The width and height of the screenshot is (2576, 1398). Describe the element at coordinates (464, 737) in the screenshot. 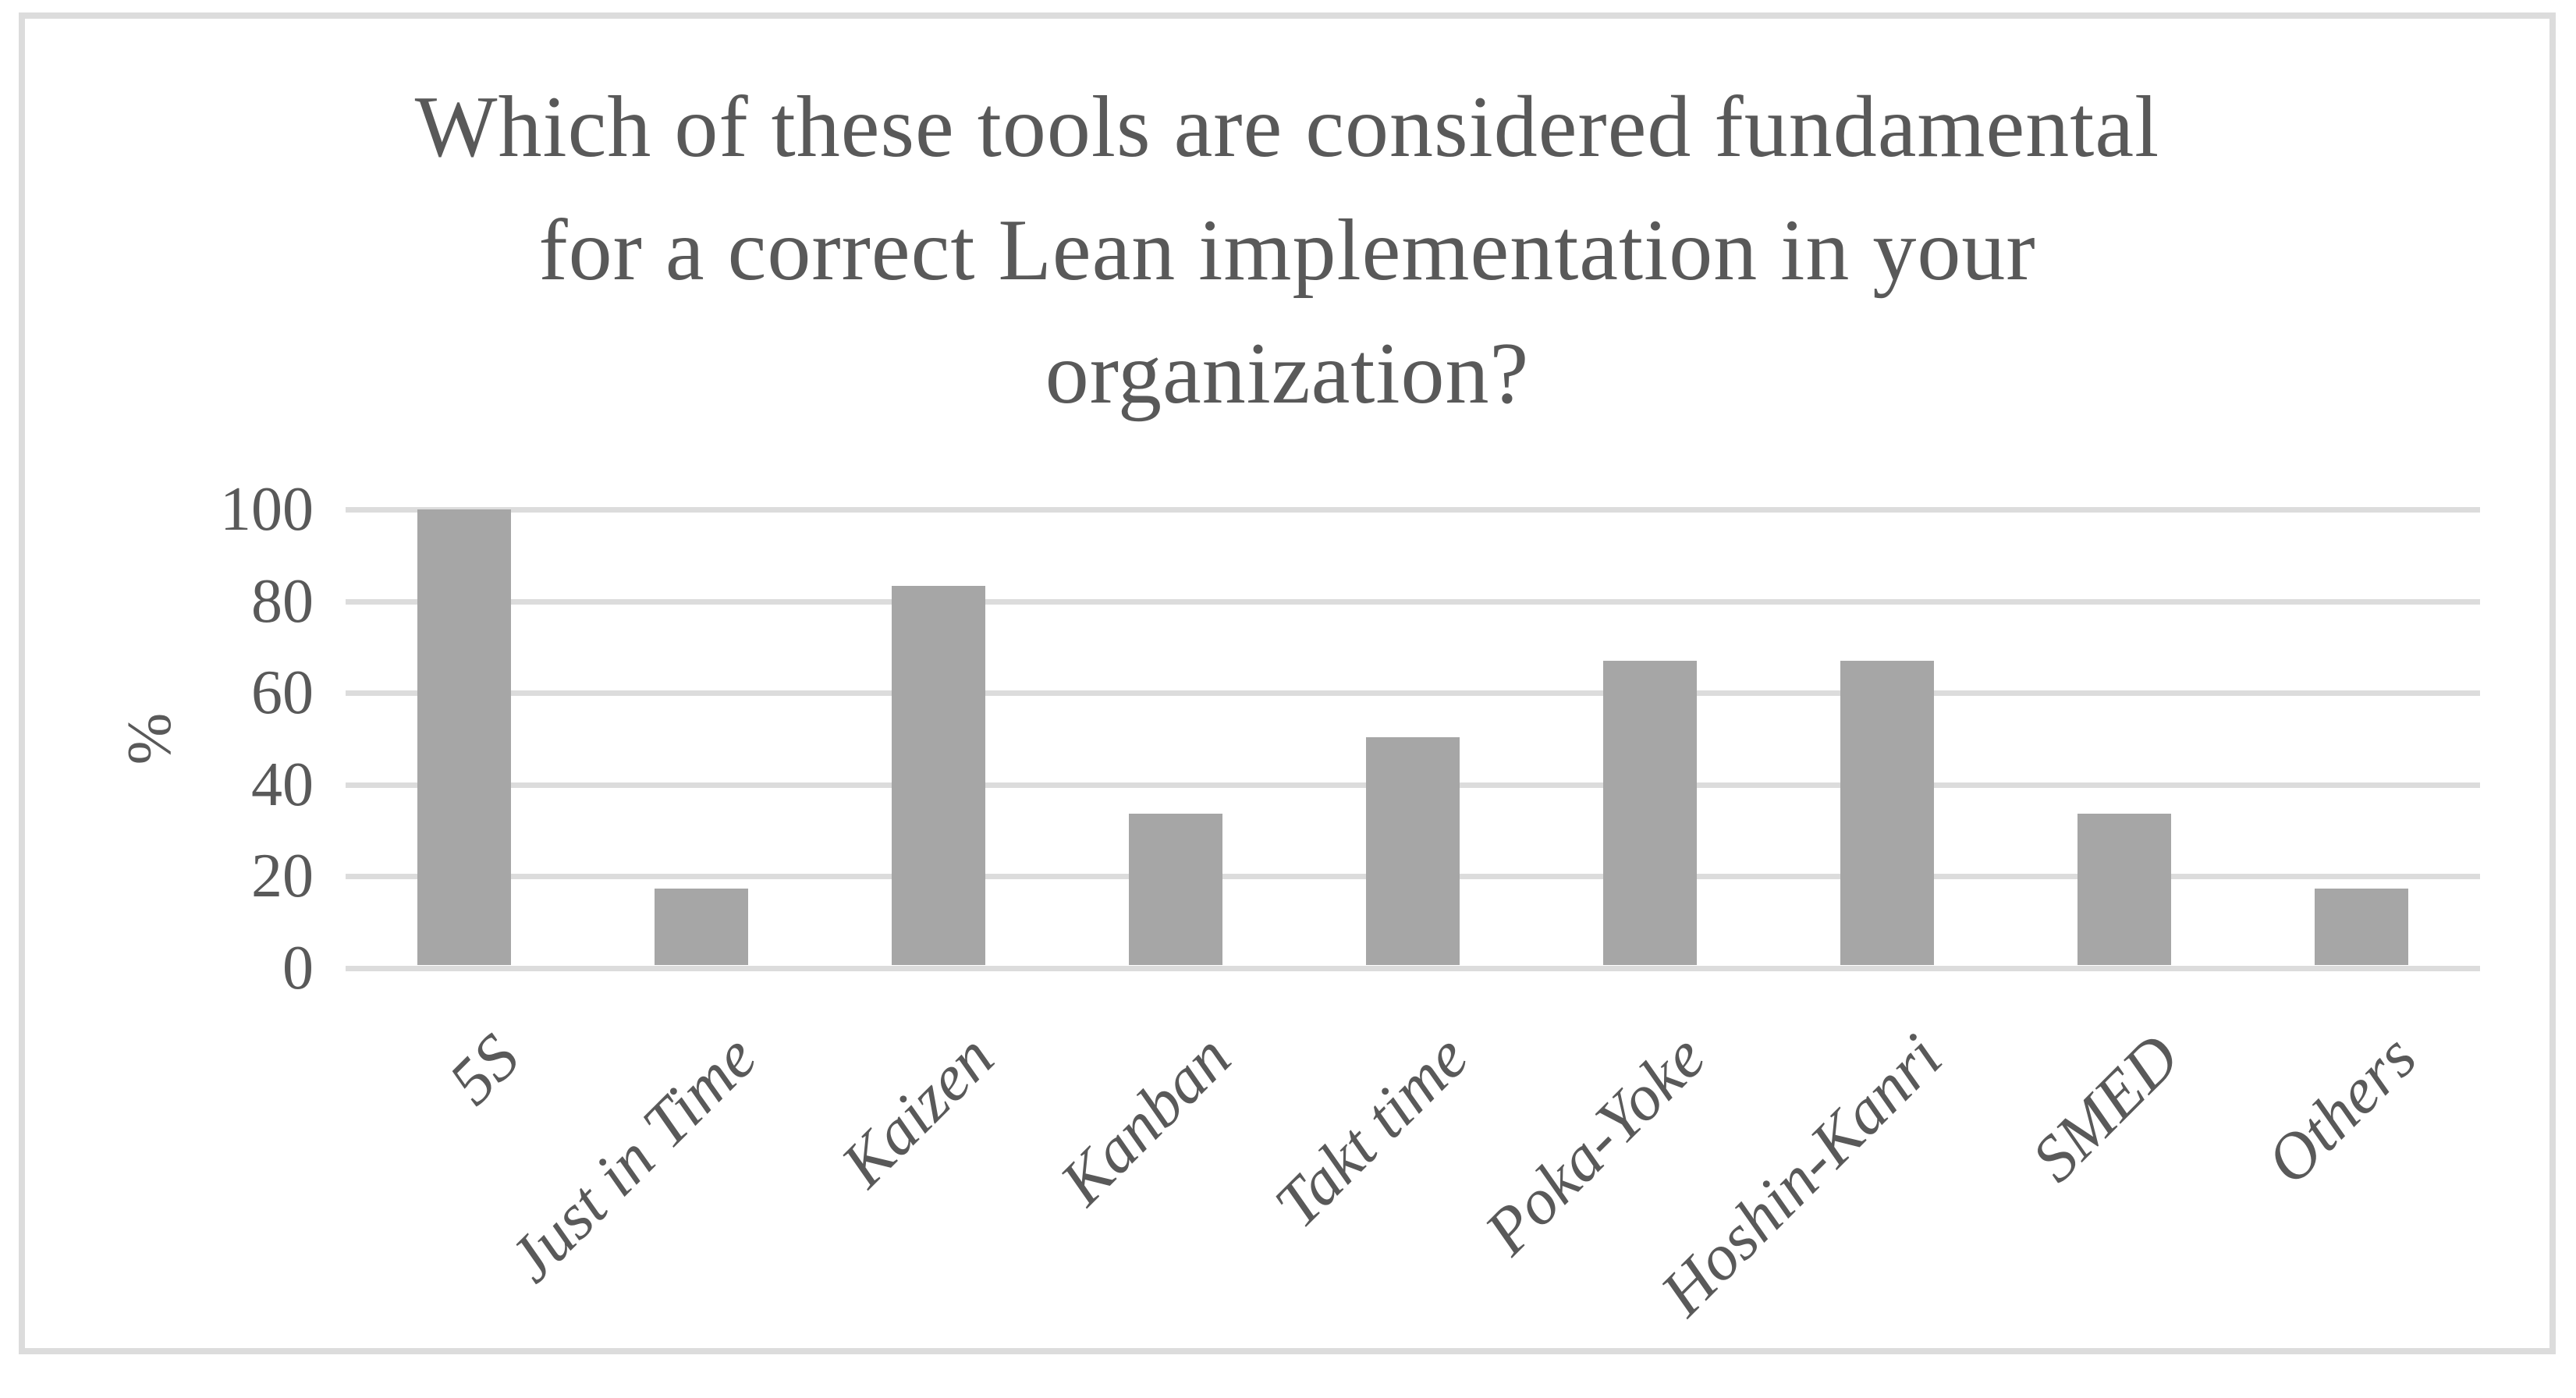

I see `bar-5s` at that location.